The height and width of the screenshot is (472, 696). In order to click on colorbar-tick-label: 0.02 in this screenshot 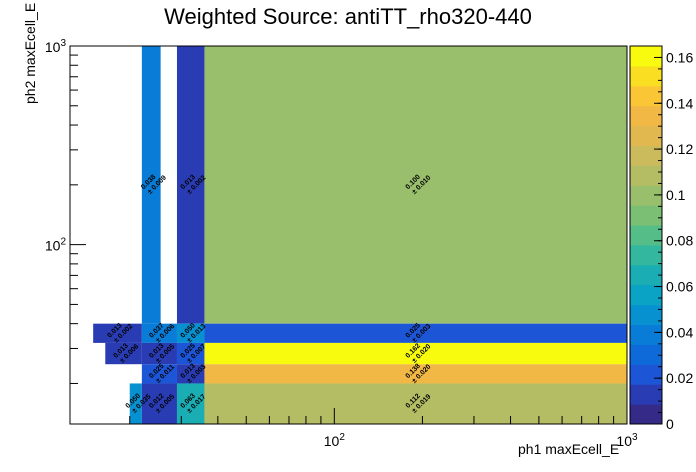, I will do `click(679, 378)`.